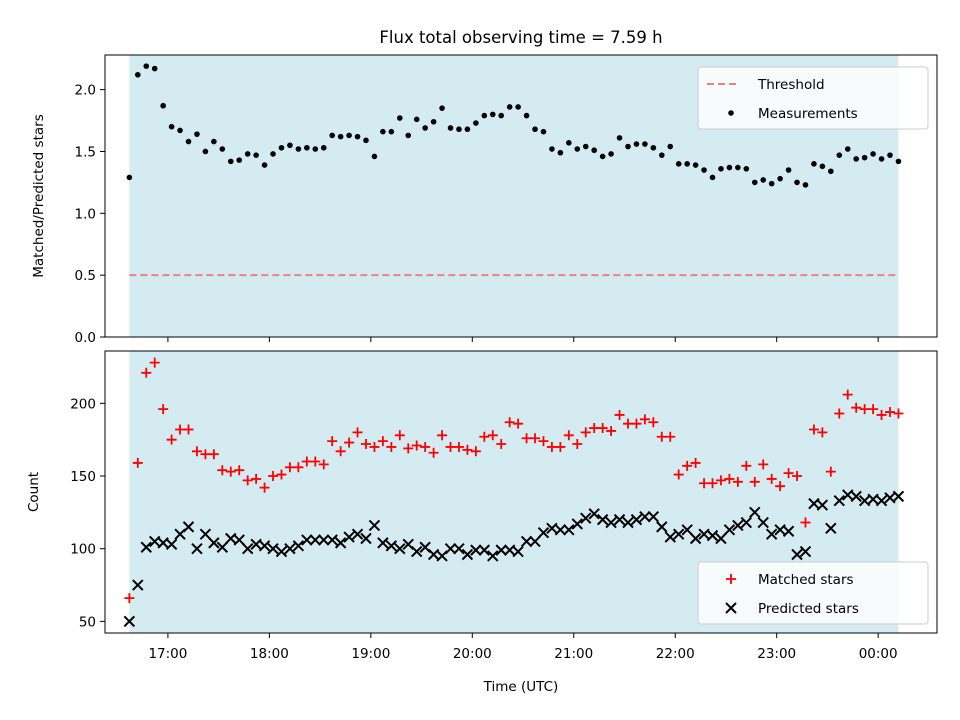  I want to click on legend-box, so click(813, 593).